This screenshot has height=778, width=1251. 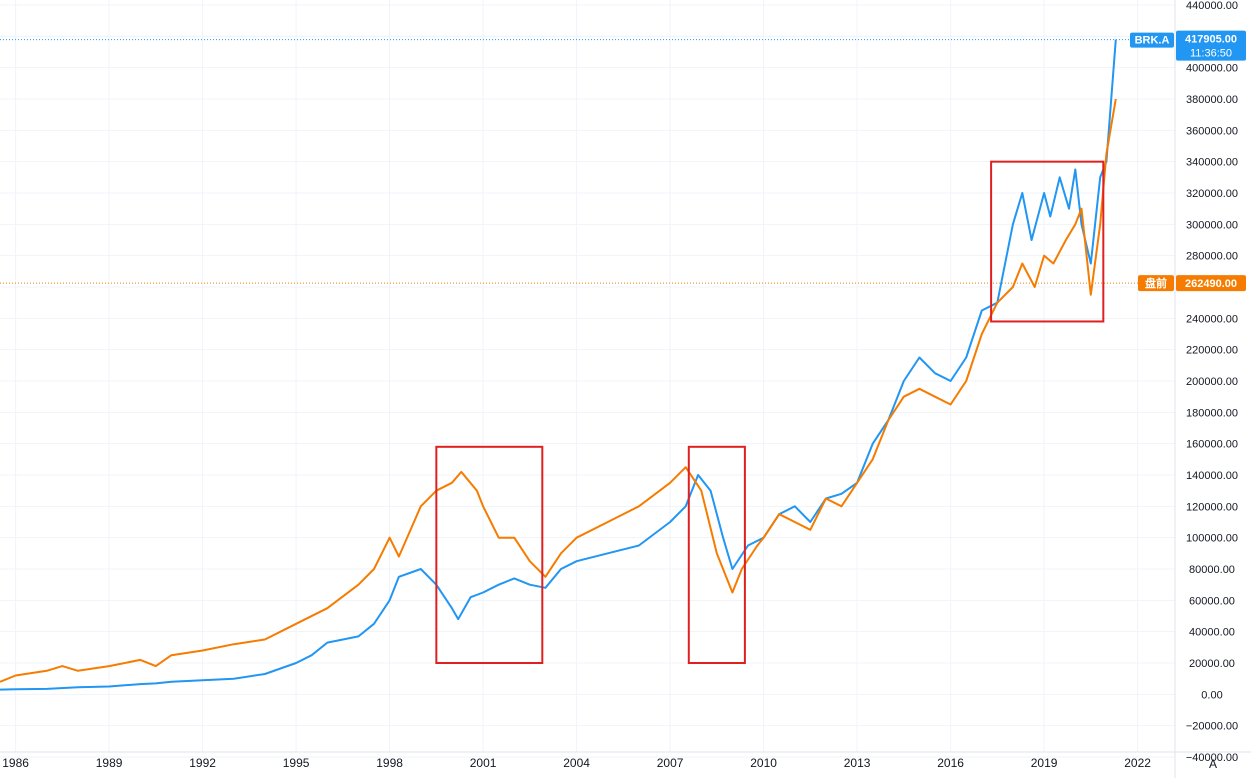 I want to click on premarket-price-value: 262490.00, so click(x=1211, y=284).